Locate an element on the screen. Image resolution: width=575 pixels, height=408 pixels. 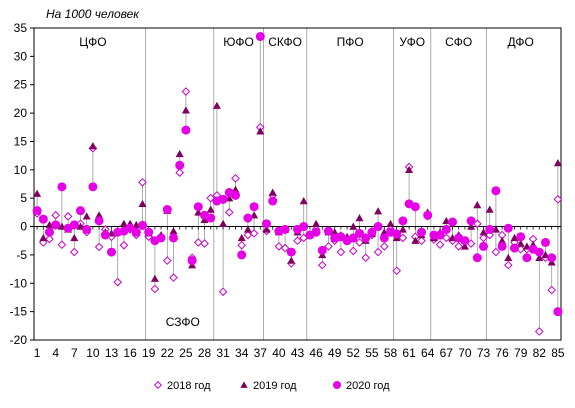
y-tick-label: 5 is located at coordinates (23, 198).